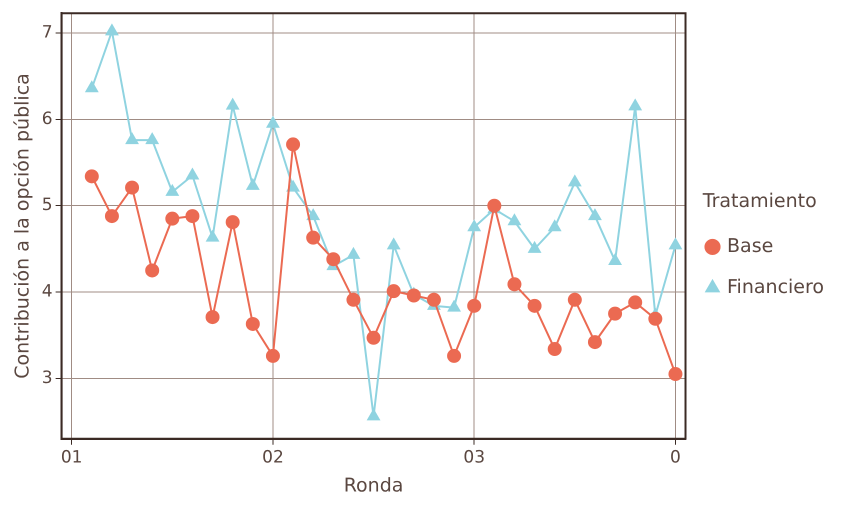 The width and height of the screenshot is (842, 506). Describe the element at coordinates (47, 205) in the screenshot. I see `y-tick-label: 5` at that location.